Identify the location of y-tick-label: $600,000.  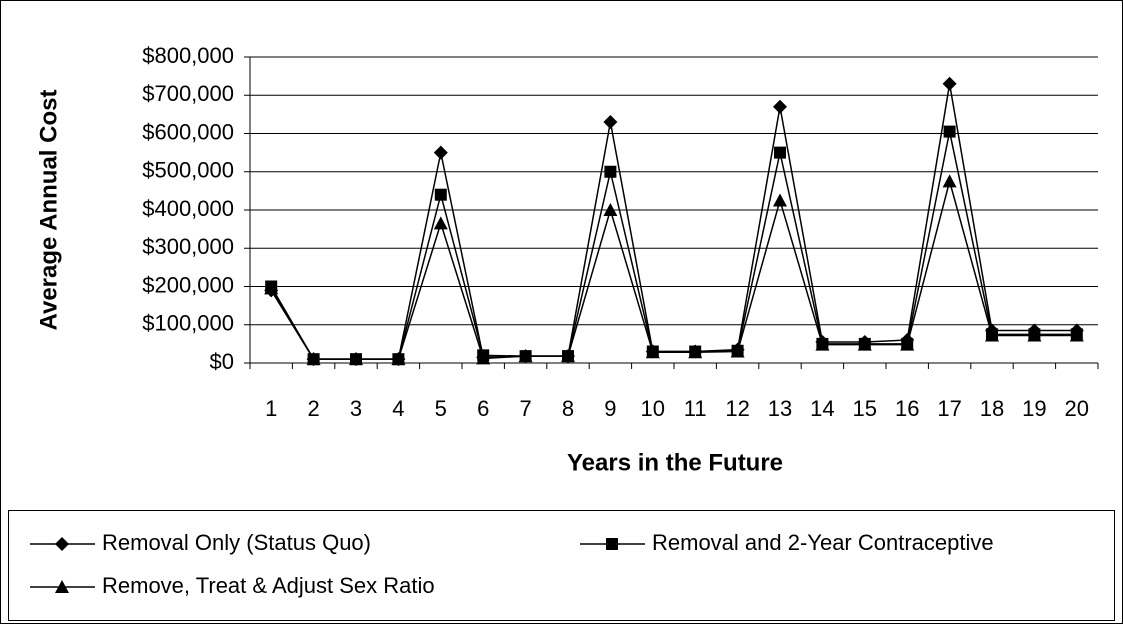
(188, 131).